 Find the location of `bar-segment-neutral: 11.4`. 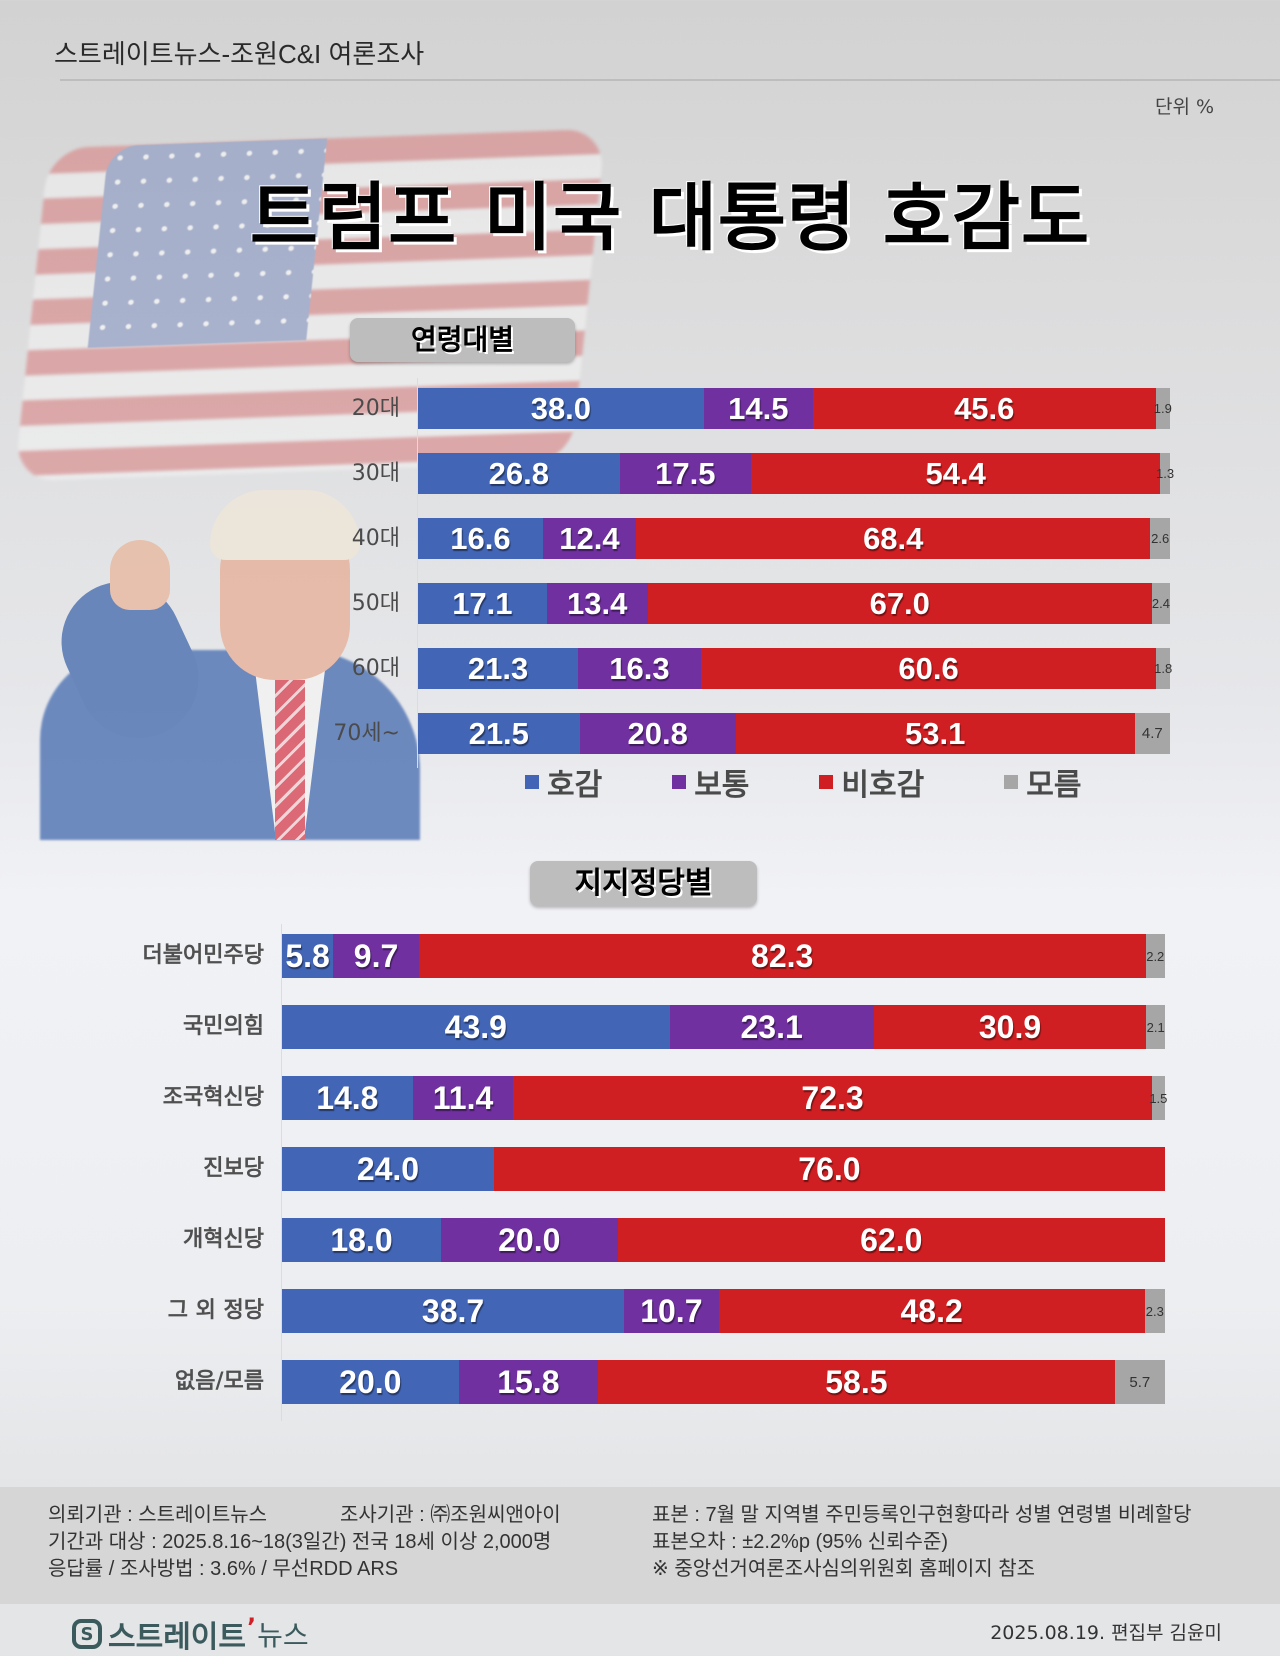

bar-segment-neutral: 11.4 is located at coordinates (463, 1098).